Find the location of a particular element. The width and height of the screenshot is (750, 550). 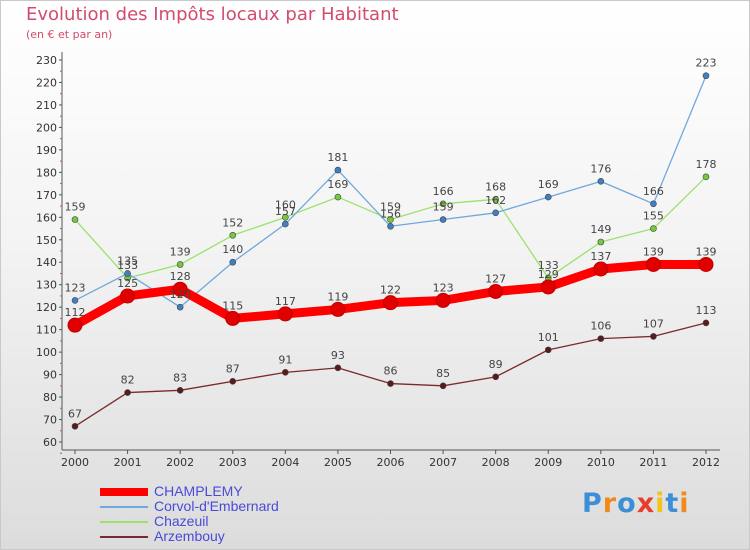

proxiti-logo: Proxiti is located at coordinates (636, 503).